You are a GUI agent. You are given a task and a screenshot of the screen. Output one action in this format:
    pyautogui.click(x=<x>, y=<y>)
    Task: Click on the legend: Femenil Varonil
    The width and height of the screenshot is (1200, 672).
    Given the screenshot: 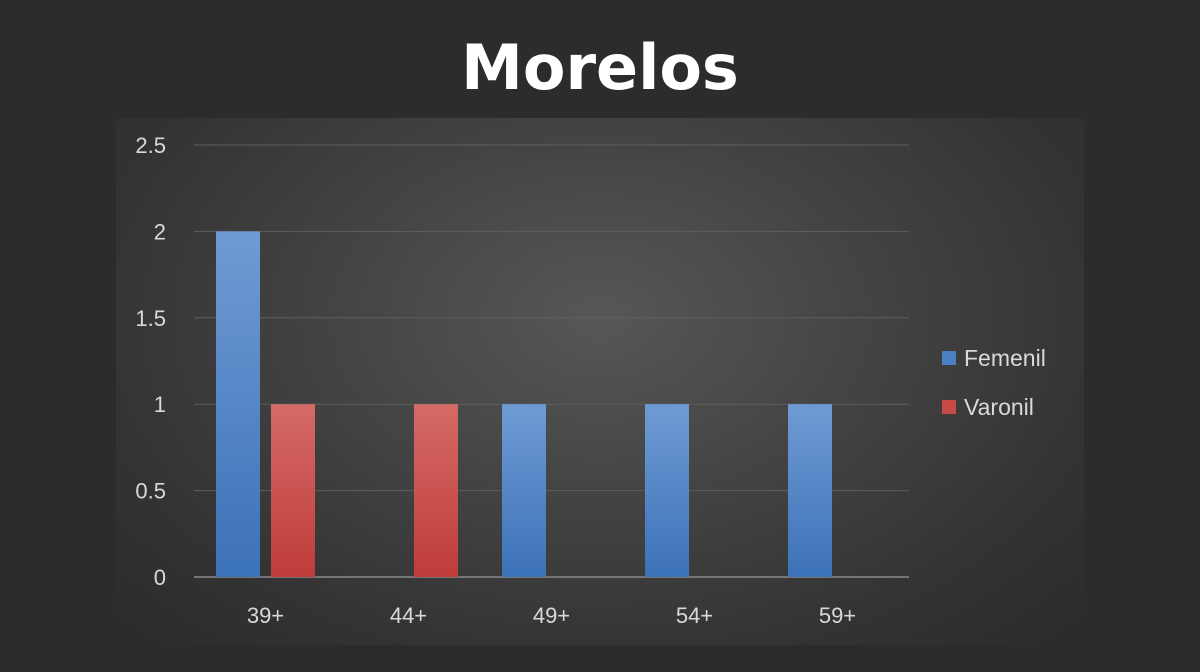 What is the action you would take?
    pyautogui.click(x=994, y=382)
    